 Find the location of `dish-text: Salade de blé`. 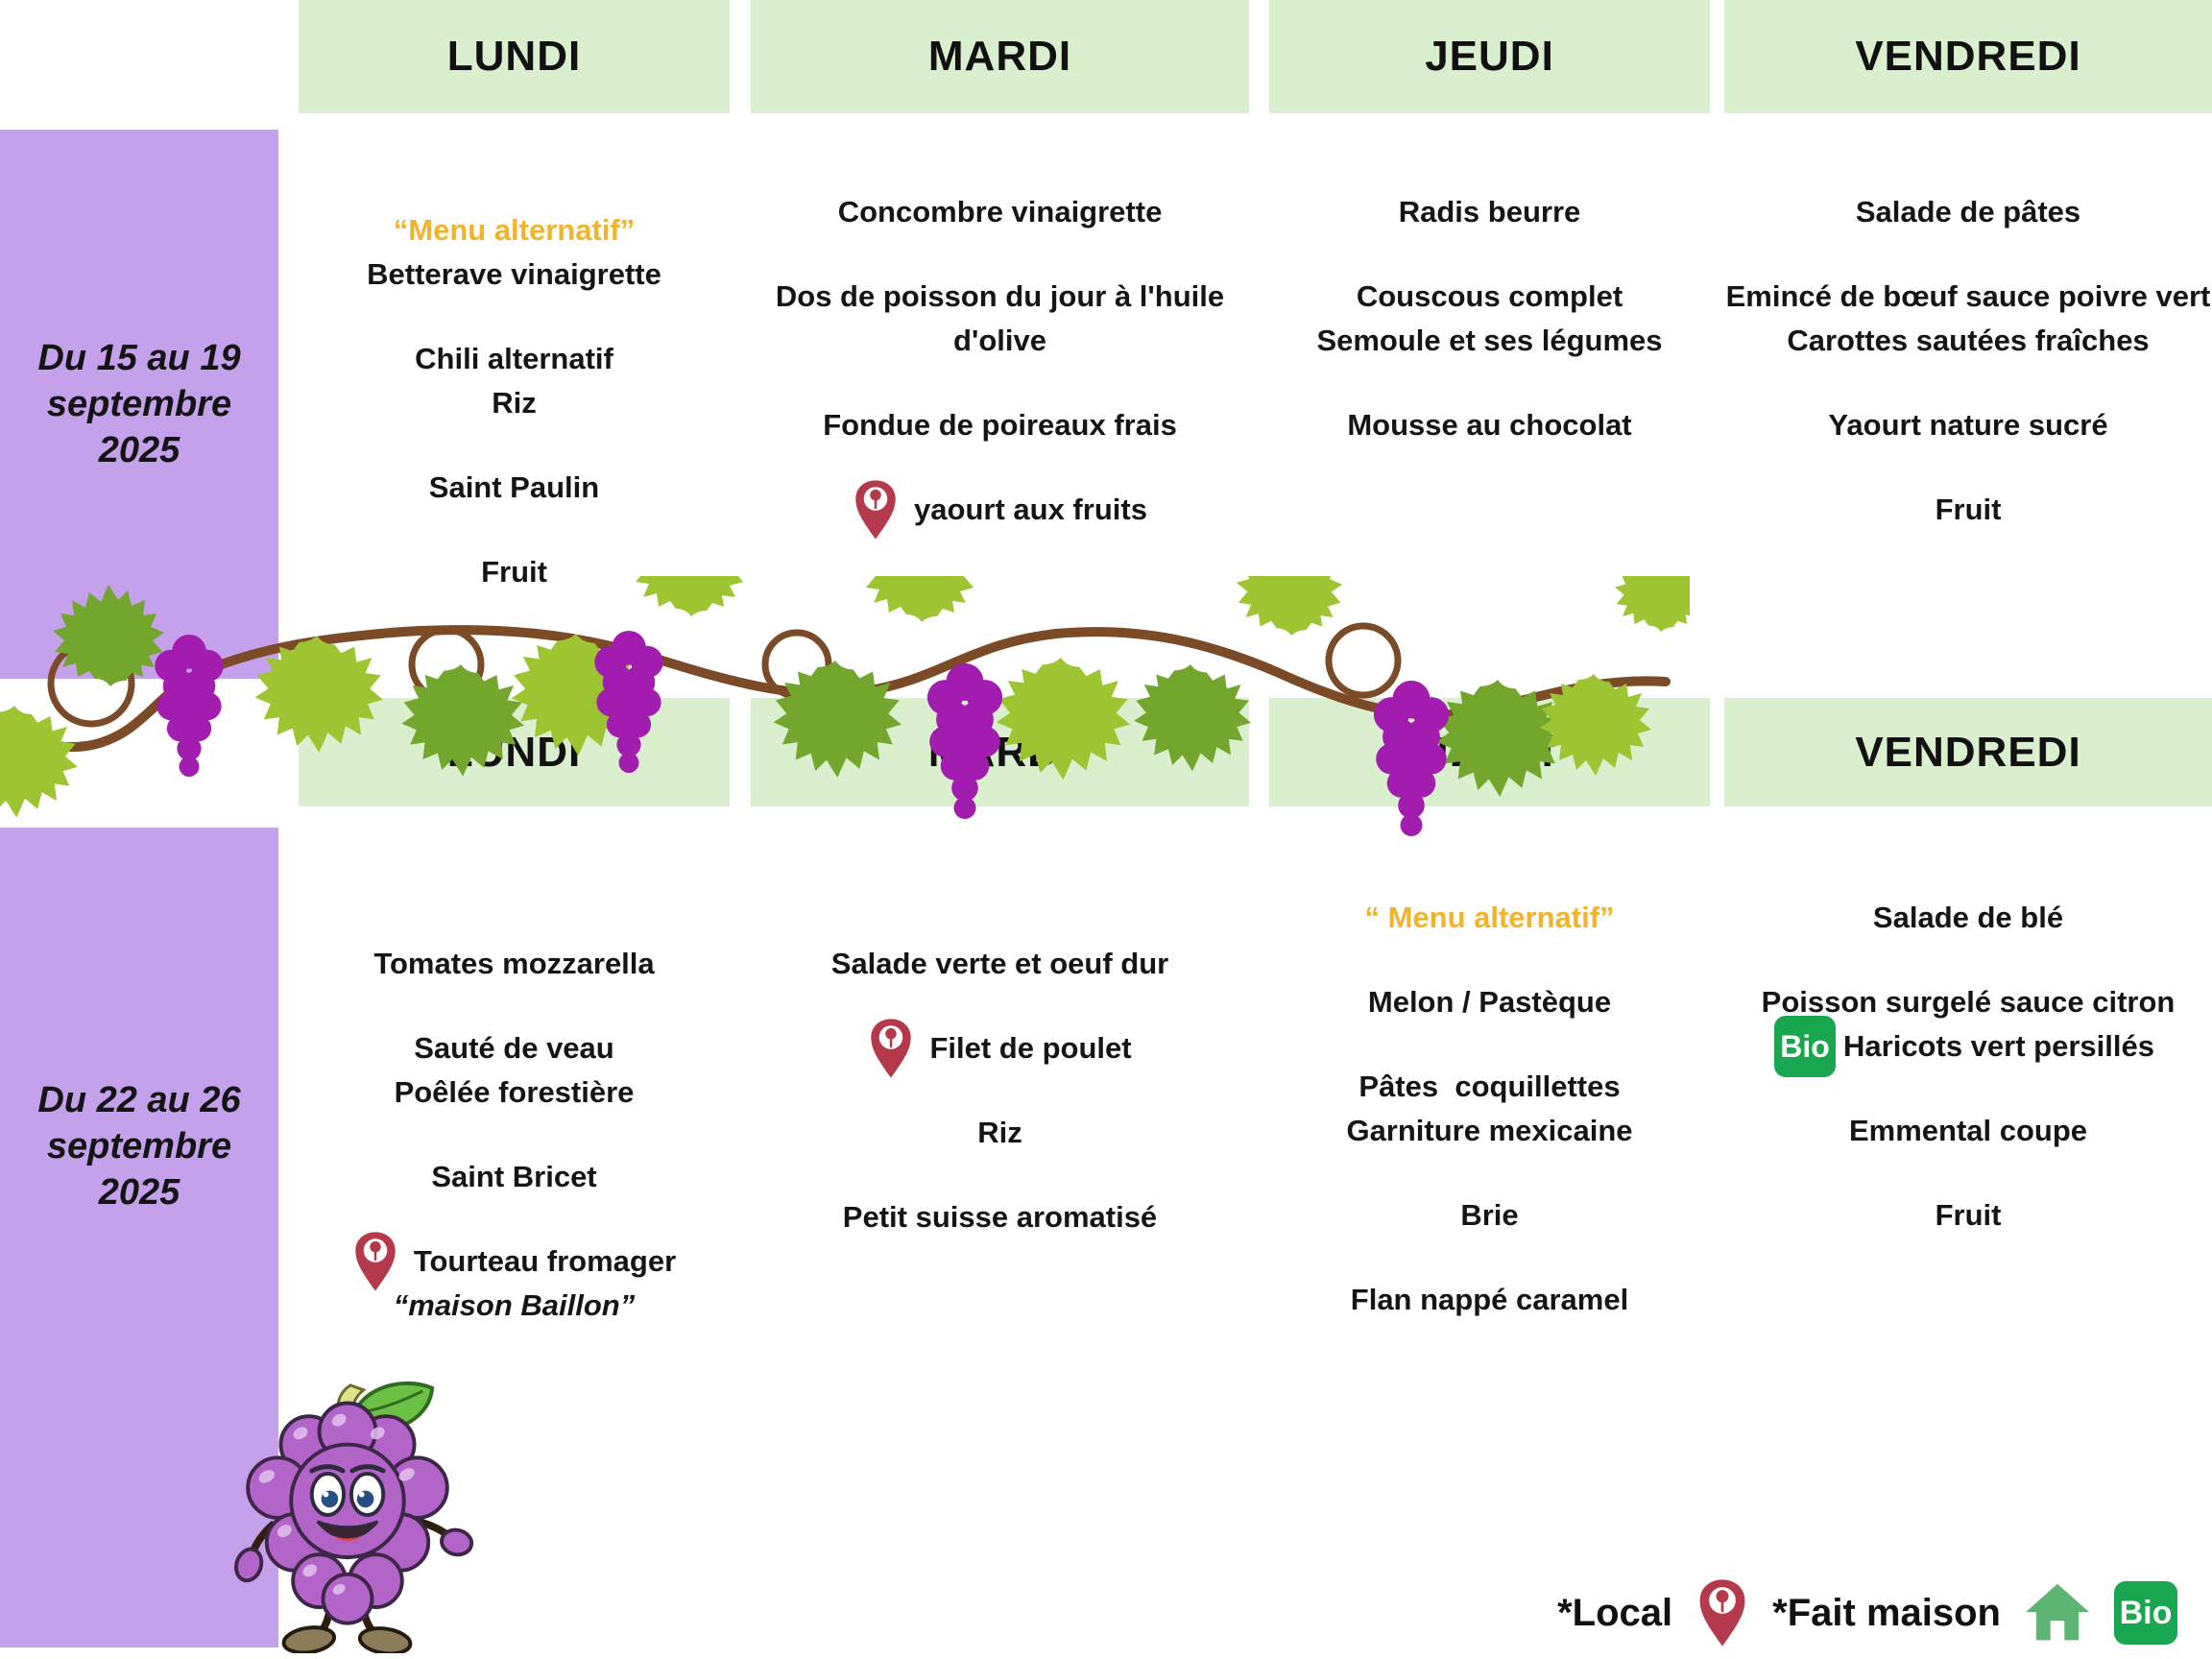

dish-text: Salade de blé is located at coordinates (1968, 917).